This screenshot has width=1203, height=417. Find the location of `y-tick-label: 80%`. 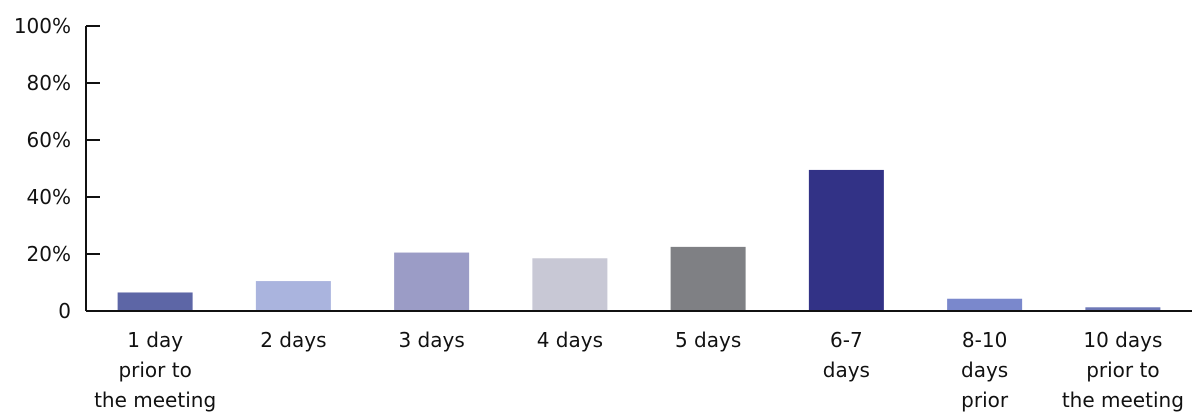

y-tick-label: 80% is located at coordinates (49, 83).